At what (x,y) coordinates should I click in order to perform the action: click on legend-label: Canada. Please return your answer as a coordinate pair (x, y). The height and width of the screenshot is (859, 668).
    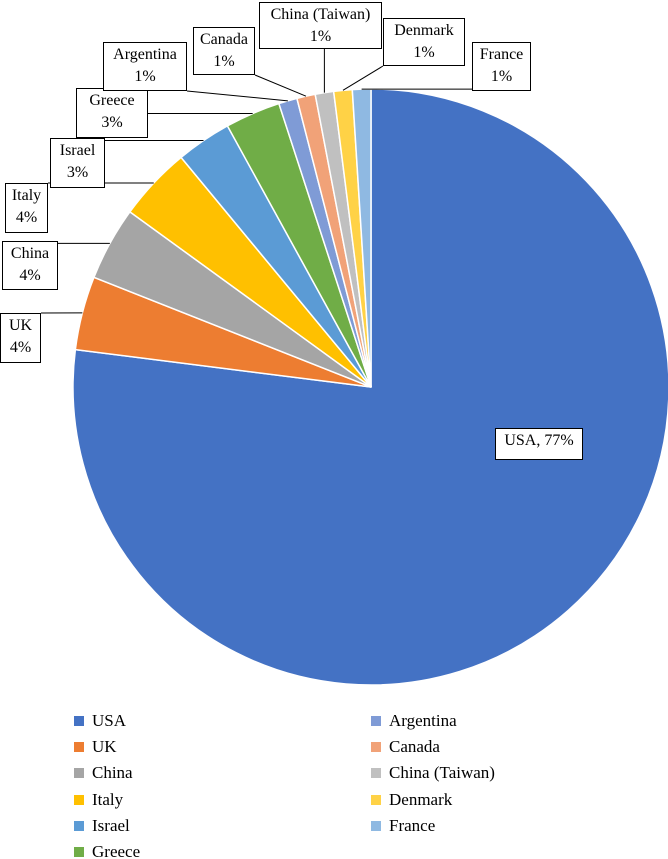
    Looking at the image, I should click on (414, 747).